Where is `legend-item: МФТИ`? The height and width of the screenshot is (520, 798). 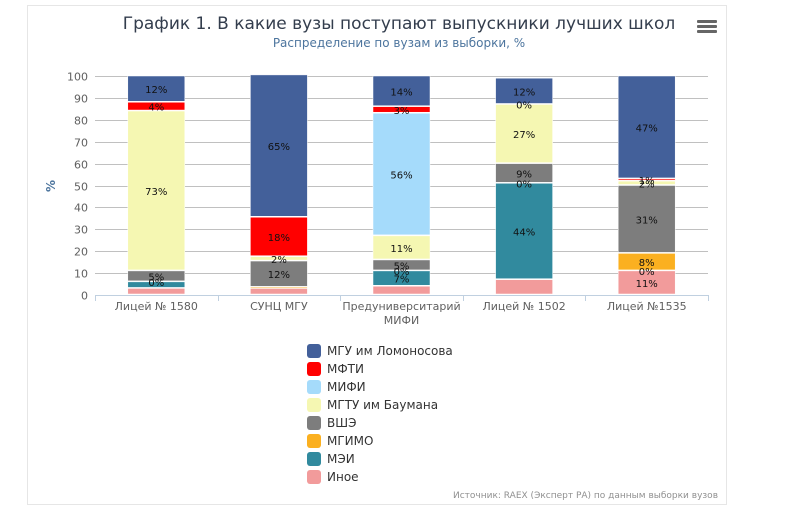 legend-item: МФТИ is located at coordinates (380, 369).